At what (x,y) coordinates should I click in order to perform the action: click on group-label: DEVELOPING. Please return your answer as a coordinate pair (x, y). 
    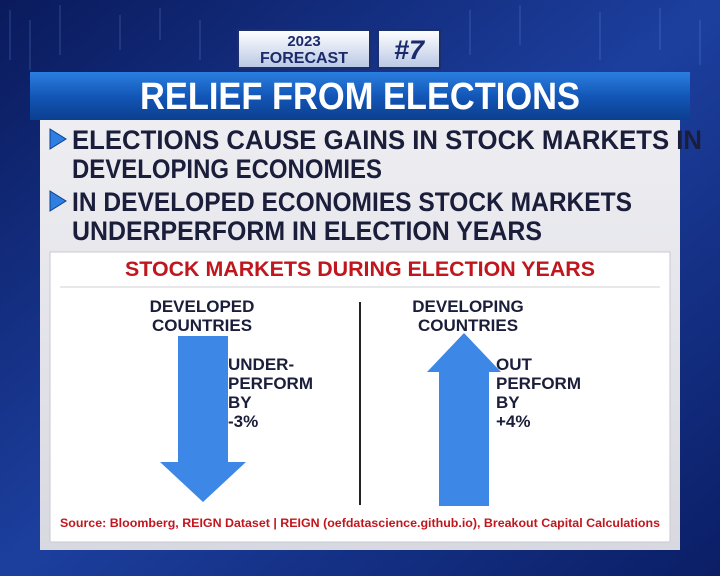
    Looking at the image, I should click on (467, 306).